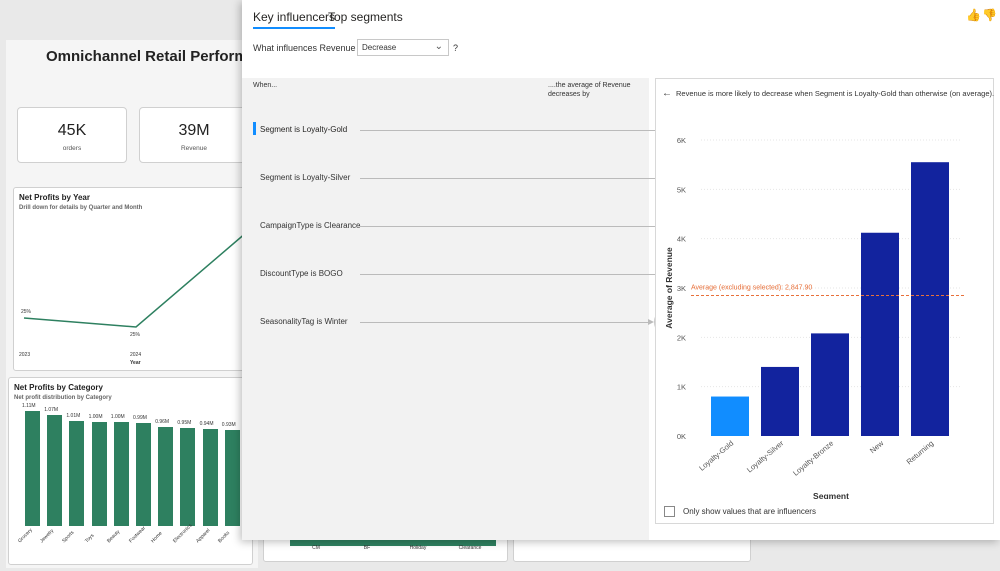  Describe the element at coordinates (403, 47) in the screenshot. I see `direction-dropdown: Decrease ⌄` at that location.